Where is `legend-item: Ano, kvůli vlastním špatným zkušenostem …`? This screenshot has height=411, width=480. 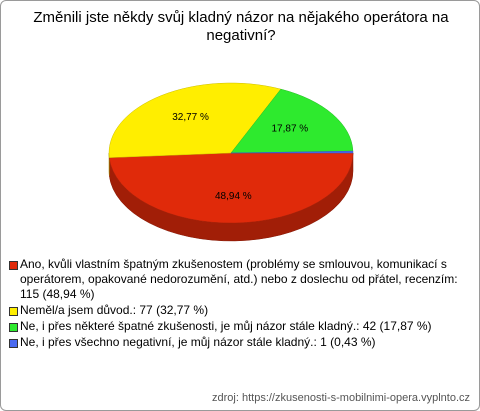 legend-item: Ano, kvůli vlastním špatným zkušenostem … is located at coordinates (240, 279).